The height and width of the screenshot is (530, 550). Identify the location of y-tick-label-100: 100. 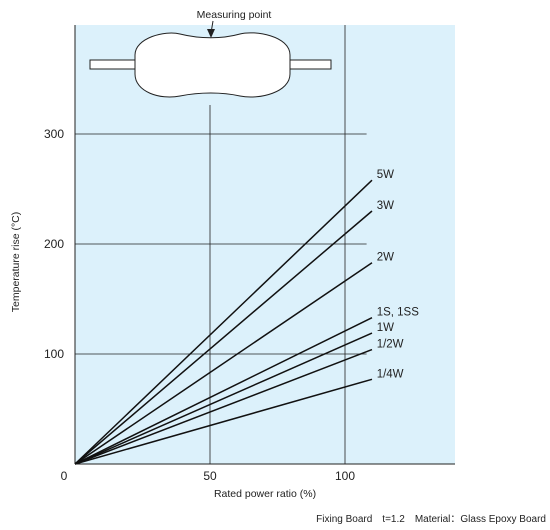
(54, 354).